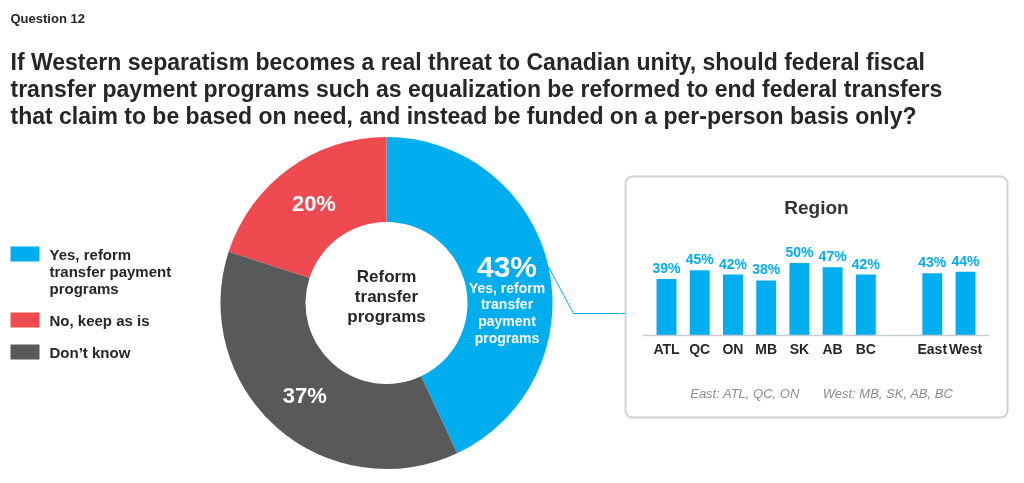 The image size is (1024, 483). I want to click on x-tick-label: MB, so click(766, 348).